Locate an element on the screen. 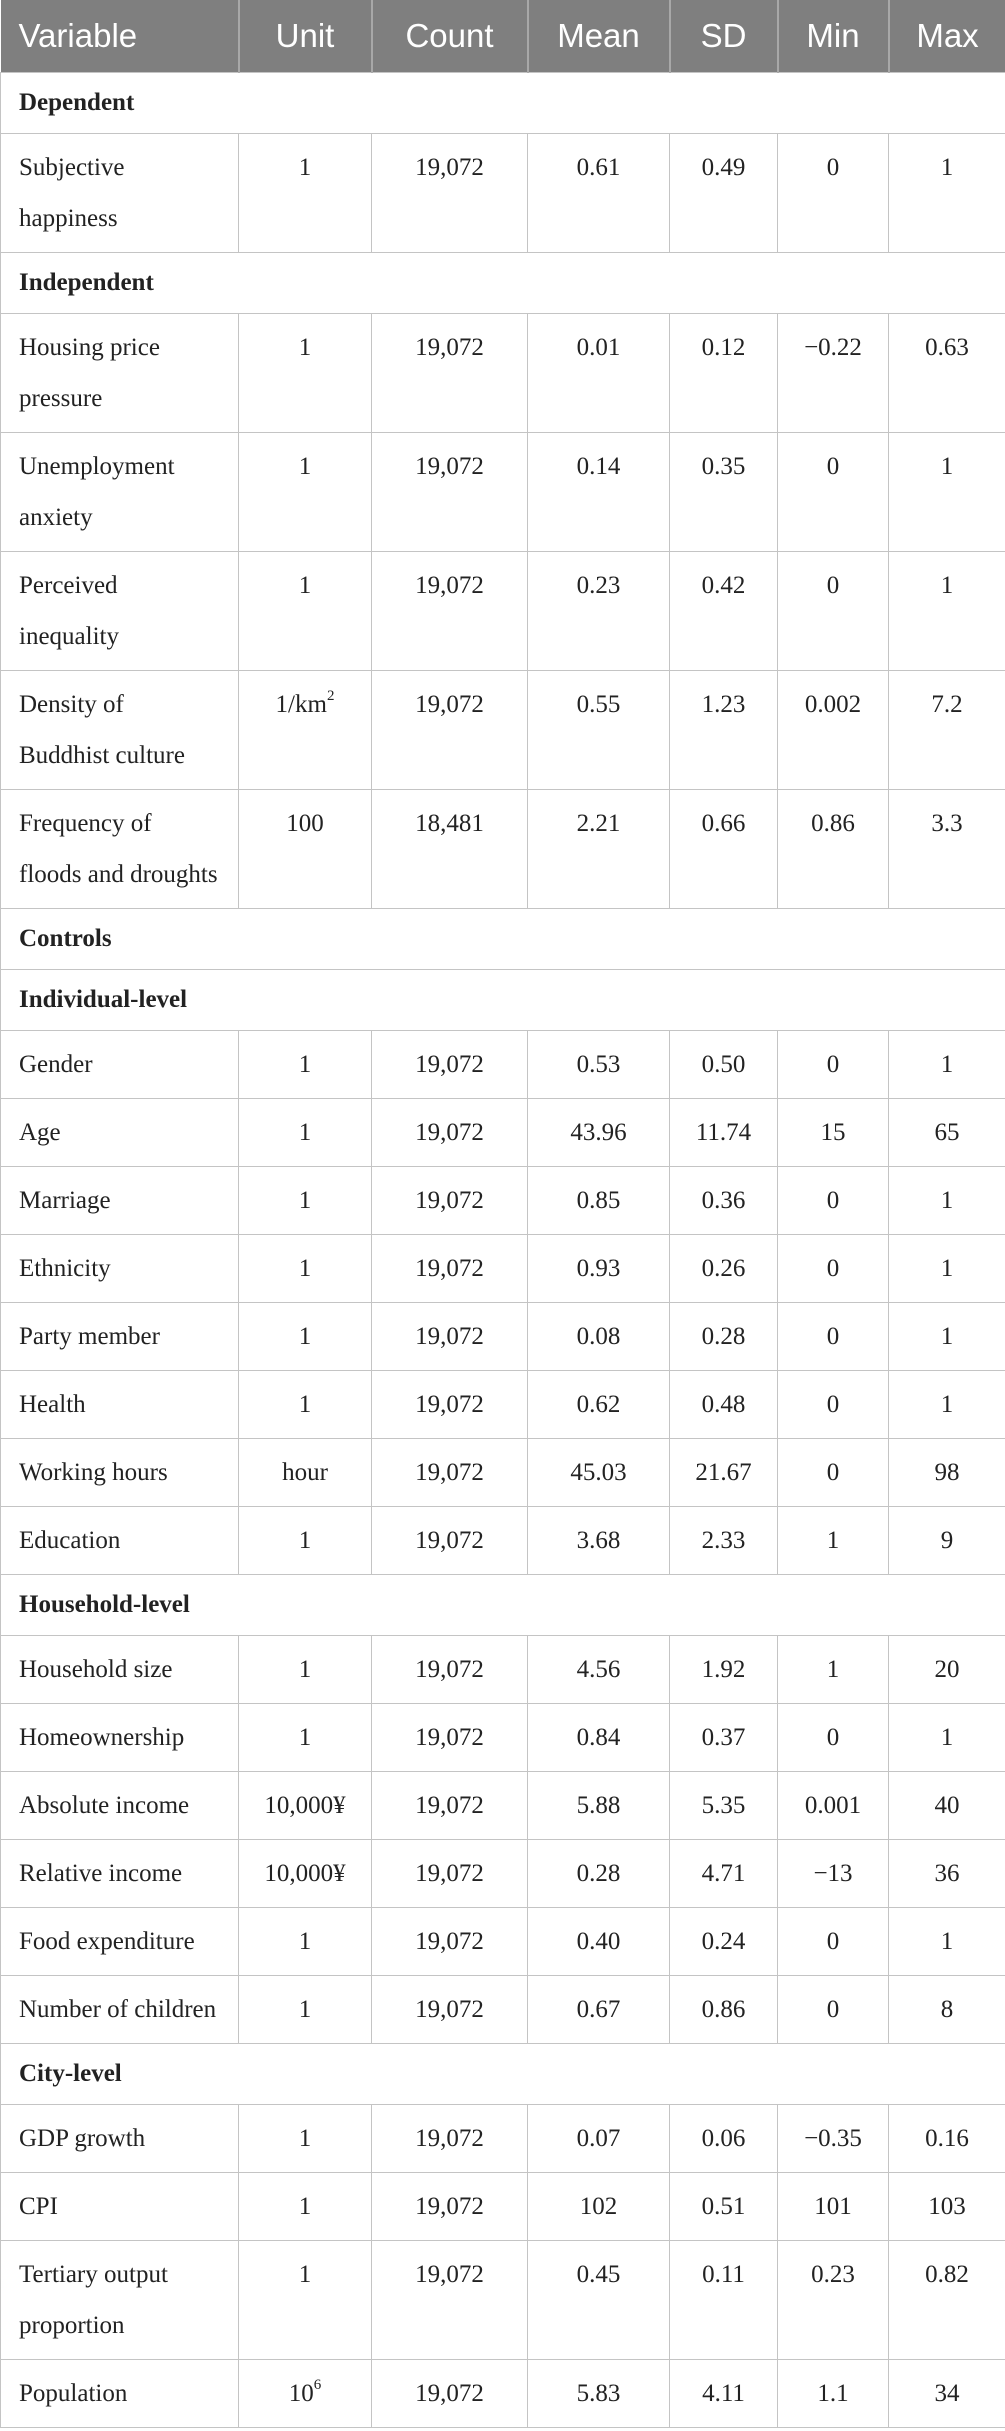  cell-sd: 1.92 is located at coordinates (723, 1669).